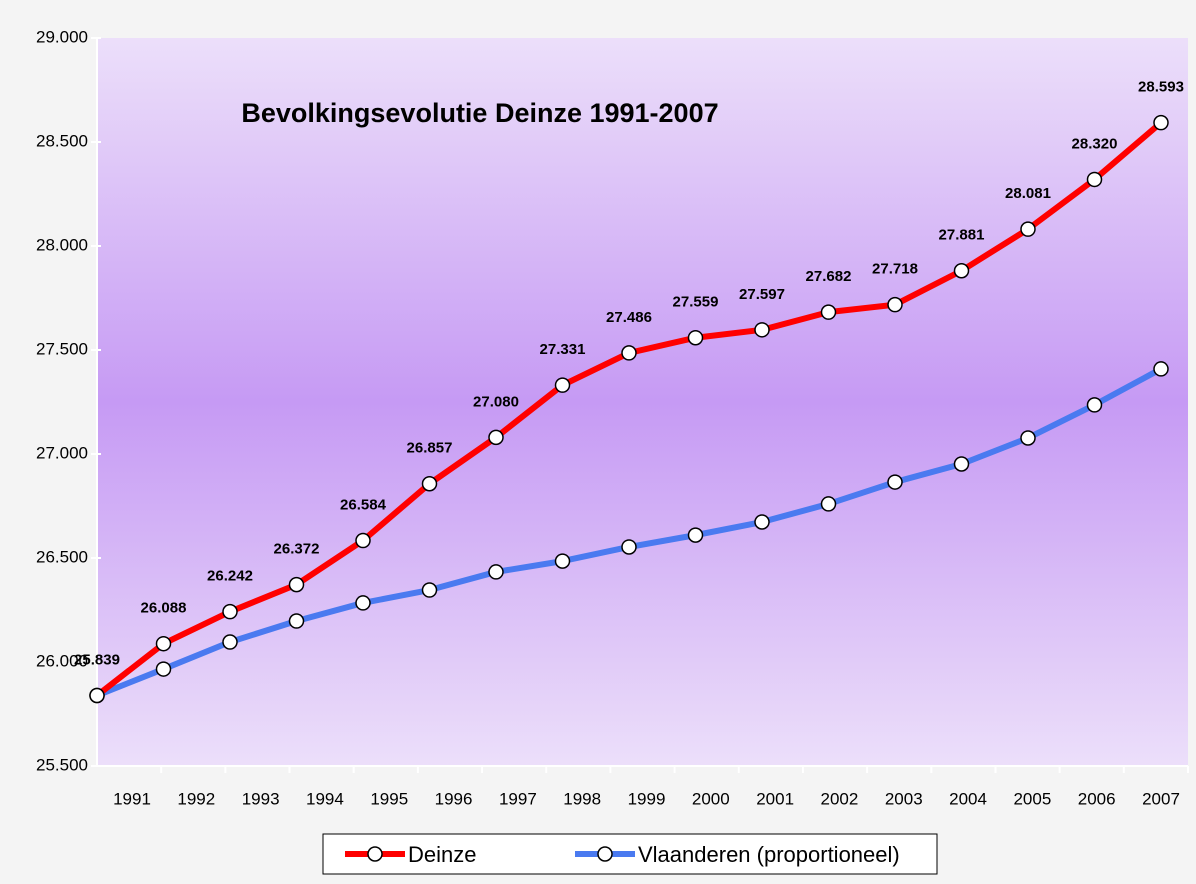  Describe the element at coordinates (582, 798) in the screenshot. I see `x-tick-label: 1998` at that location.